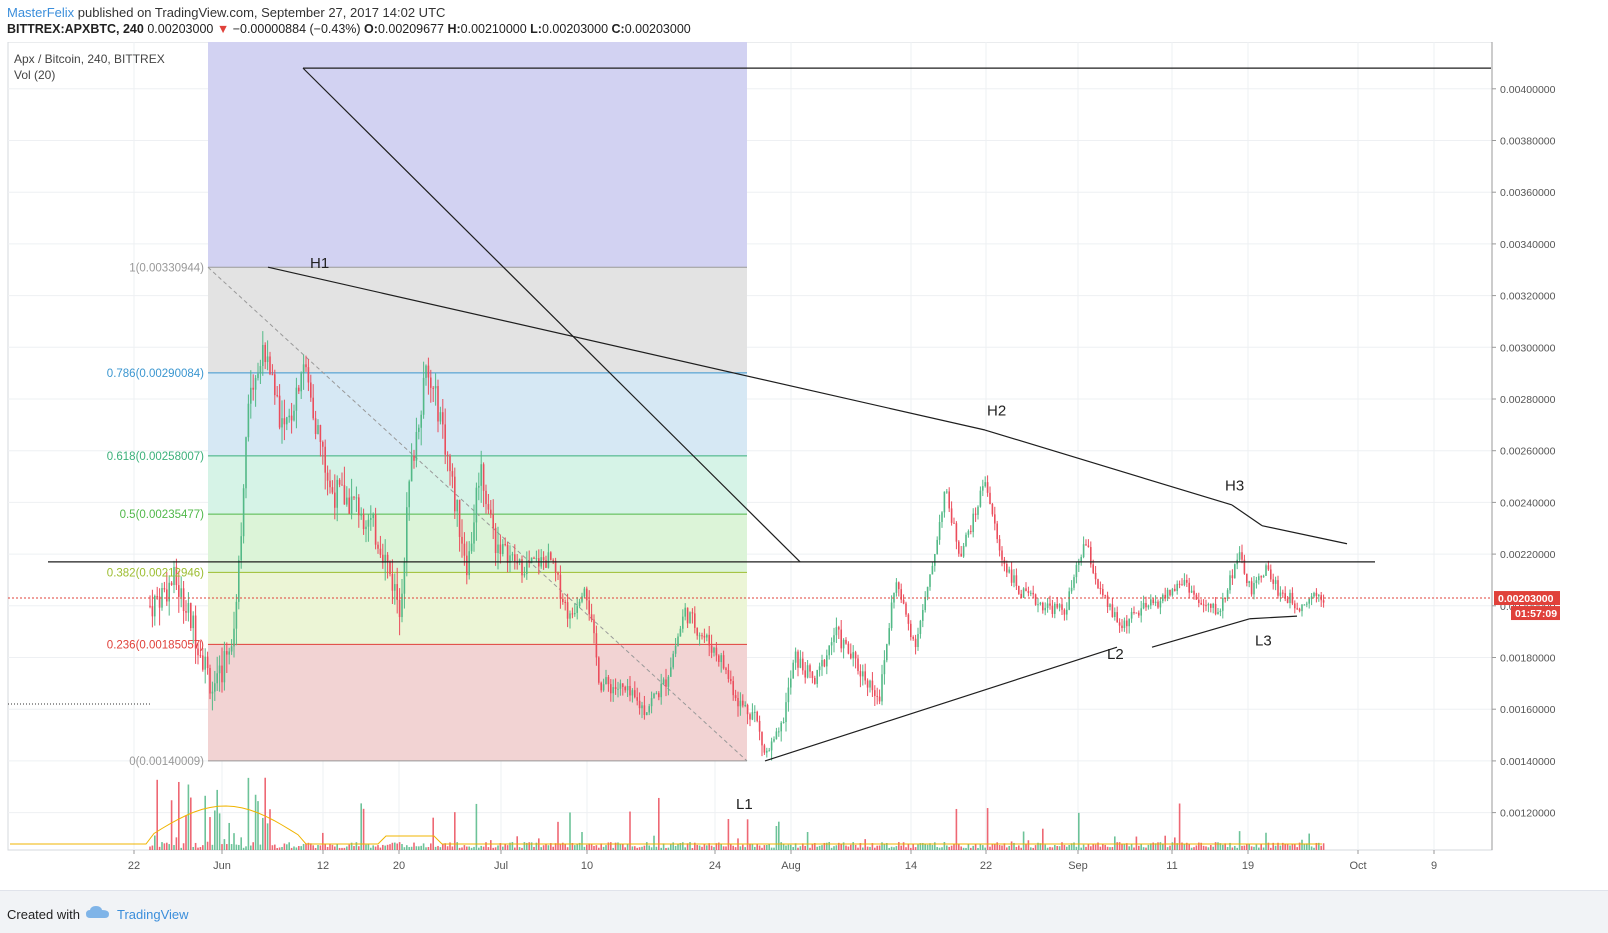 This screenshot has height=933, width=1608. I want to click on low-value: 0.00203000, so click(575, 29).